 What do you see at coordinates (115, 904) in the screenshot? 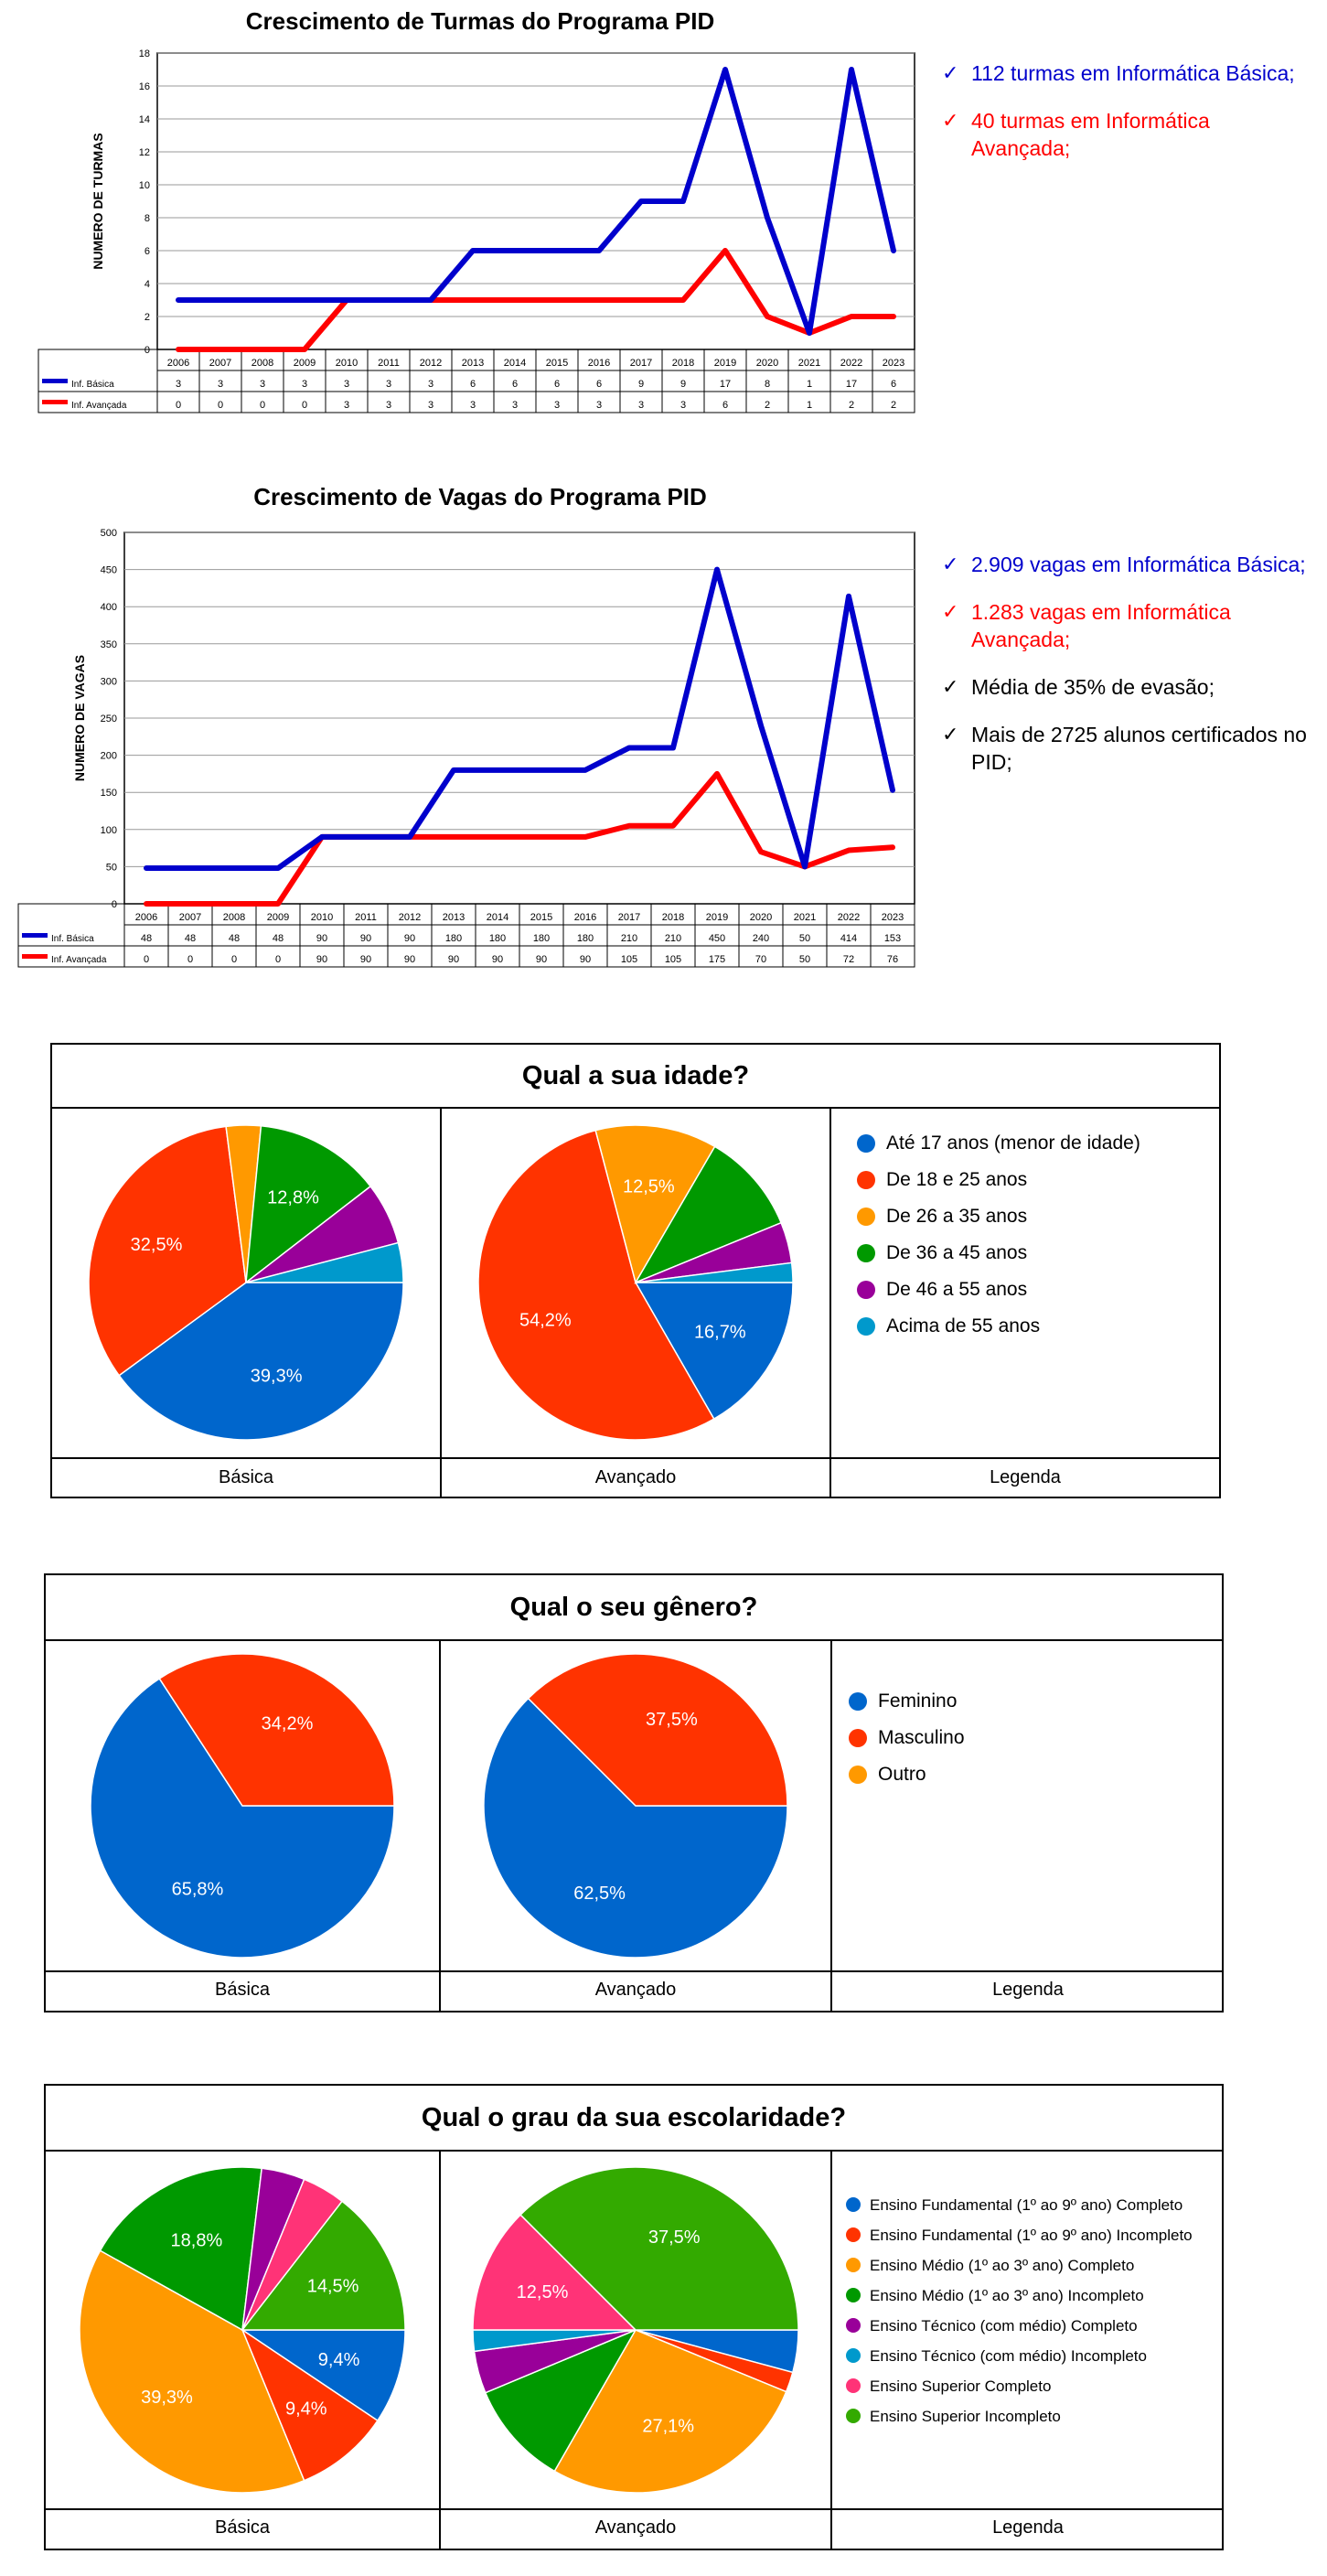
I see `y-tick-label: 0` at bounding box center [115, 904].